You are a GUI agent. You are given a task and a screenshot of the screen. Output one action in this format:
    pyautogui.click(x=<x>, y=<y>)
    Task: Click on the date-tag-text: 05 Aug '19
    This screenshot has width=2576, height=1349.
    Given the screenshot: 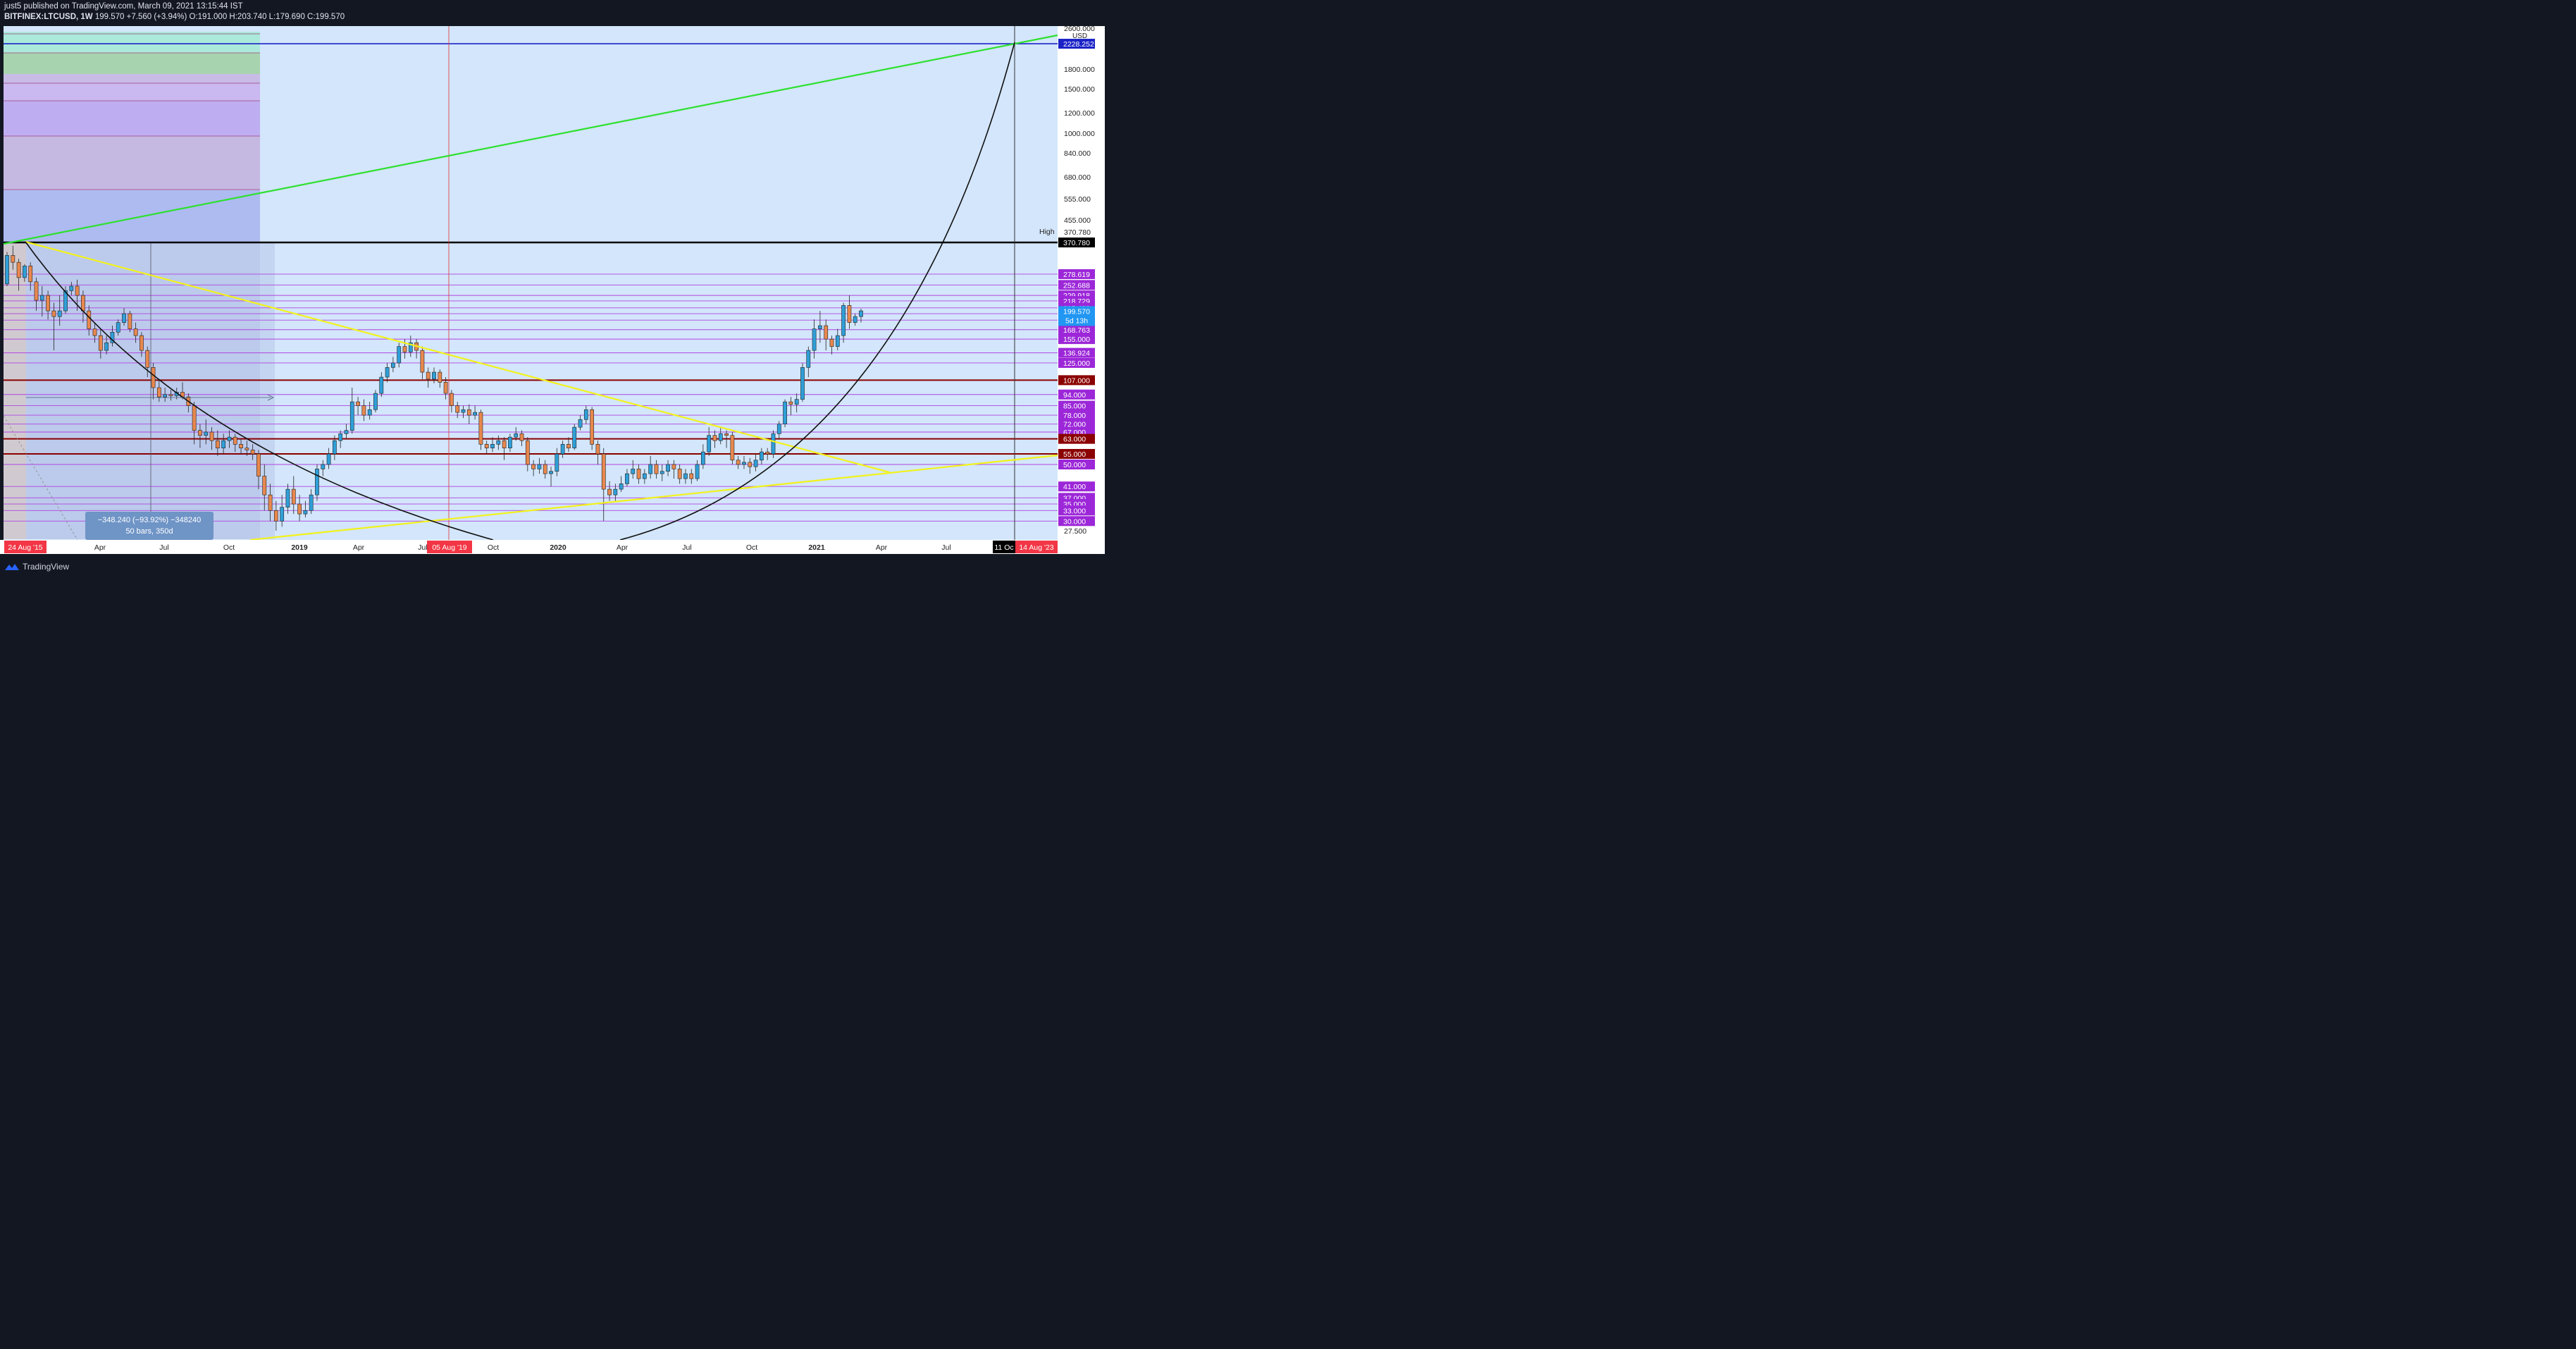 What is the action you would take?
    pyautogui.click(x=449, y=547)
    